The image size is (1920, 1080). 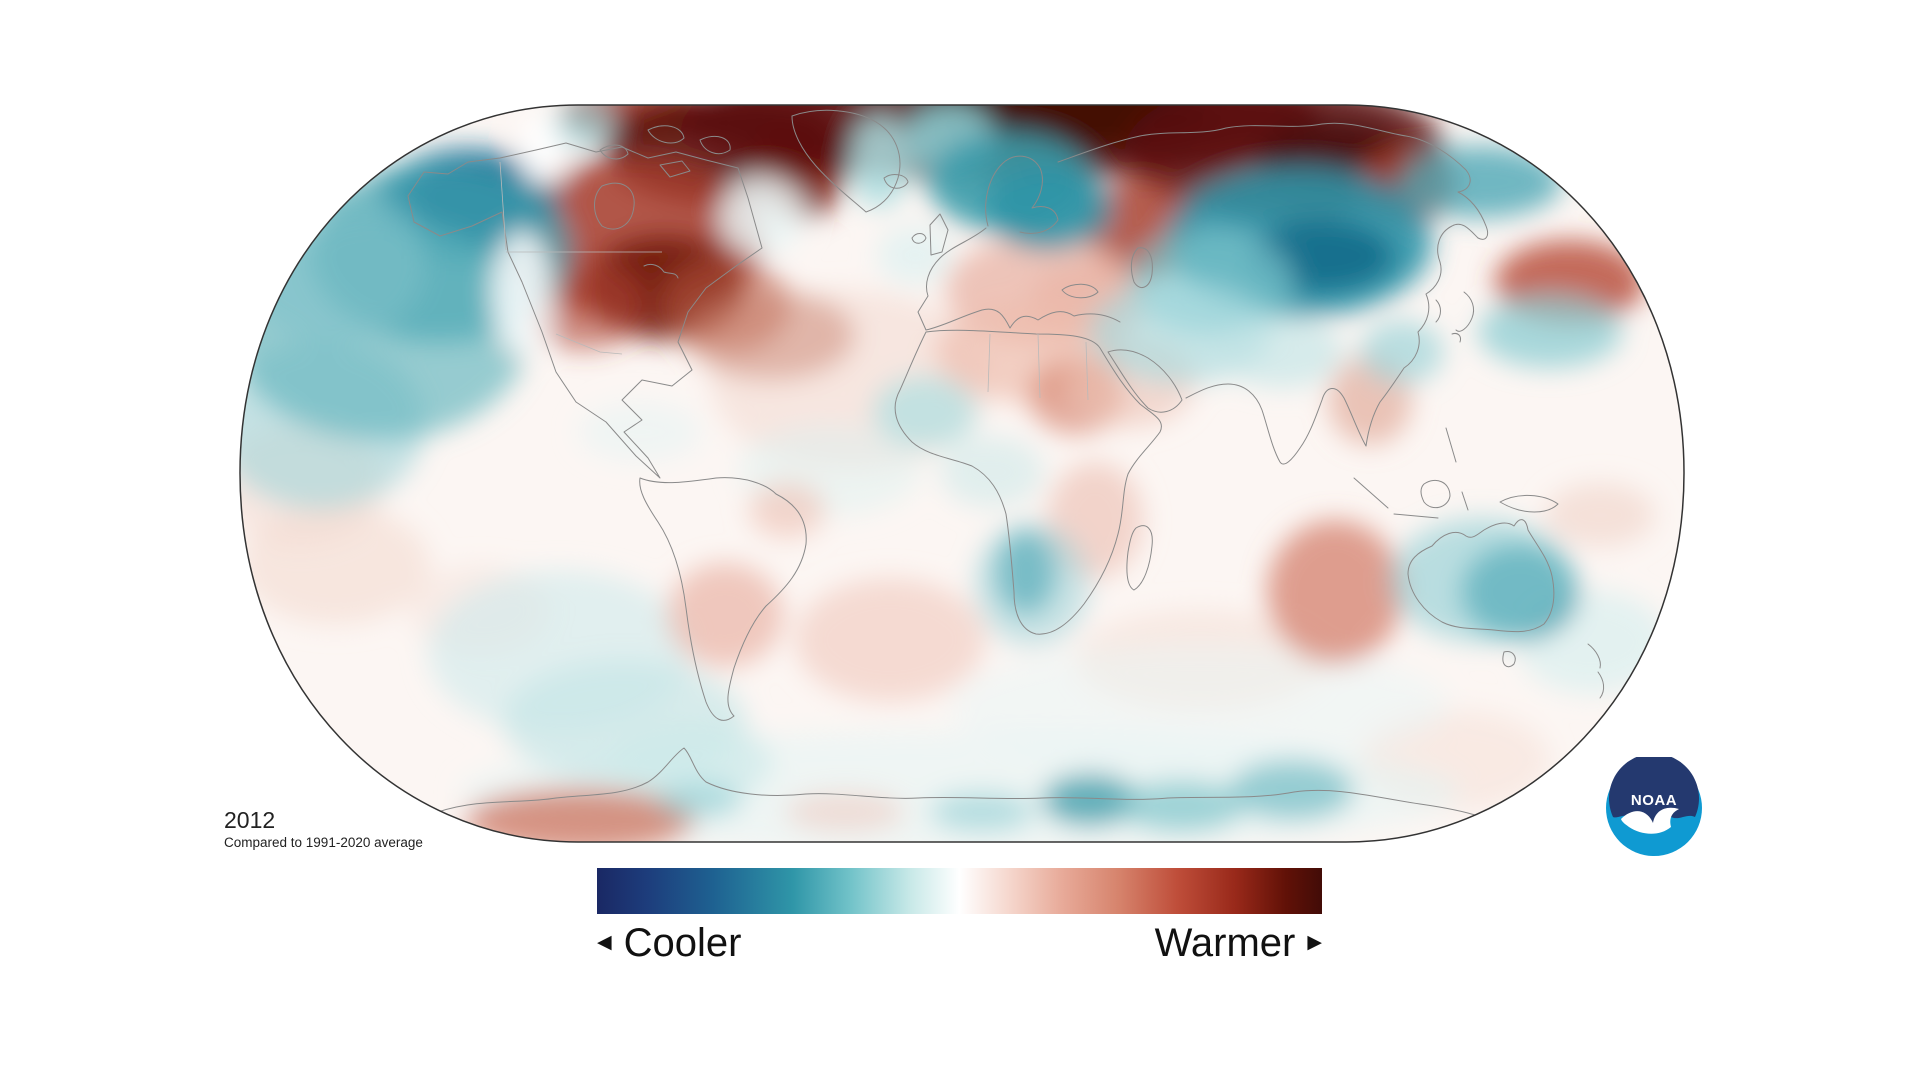 What do you see at coordinates (682, 942) in the screenshot?
I see `cooler-label: Cooler` at bounding box center [682, 942].